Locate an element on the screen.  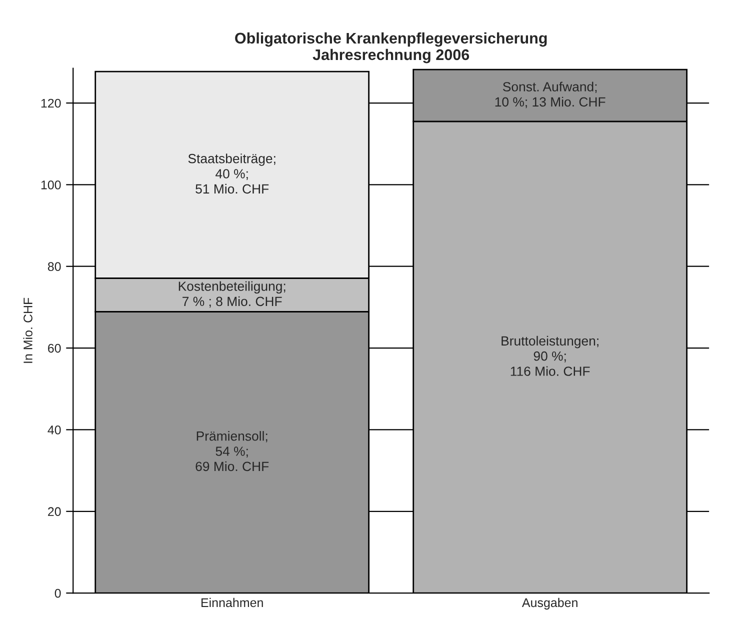
data-label: Sonst. Aufwand; 10 %; 13 Mio. CHF is located at coordinates (550, 95).